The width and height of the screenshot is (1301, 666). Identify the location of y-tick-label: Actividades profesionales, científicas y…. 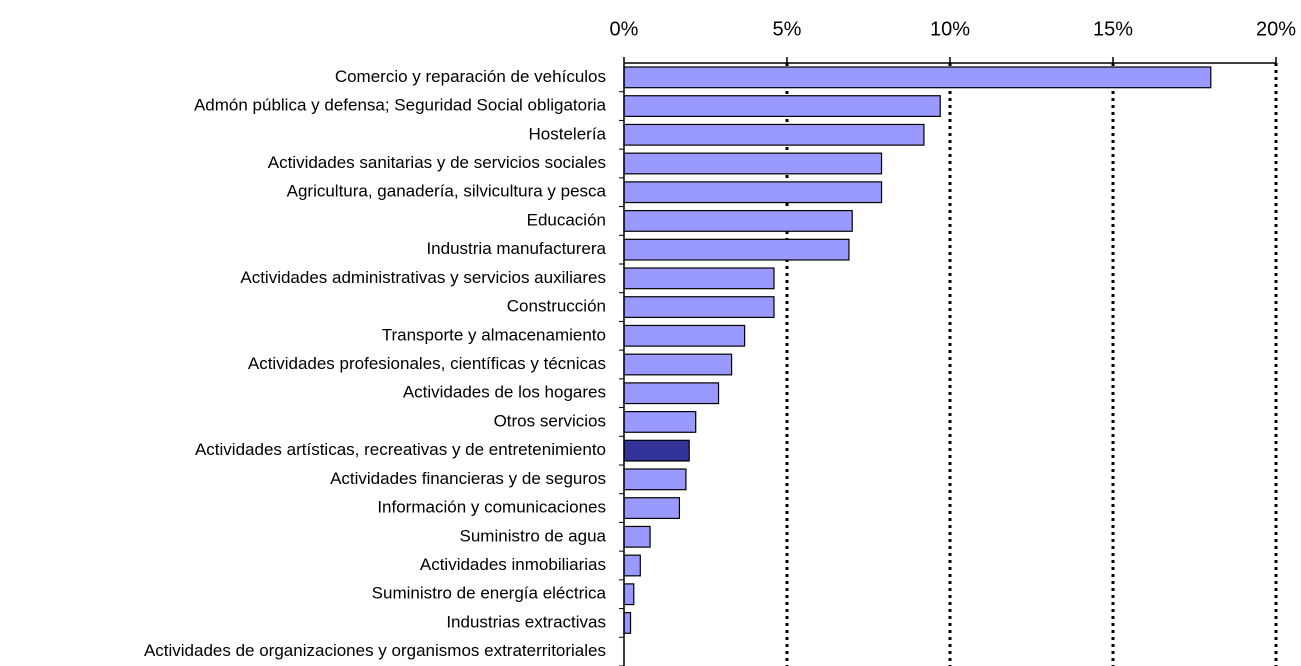
(427, 363).